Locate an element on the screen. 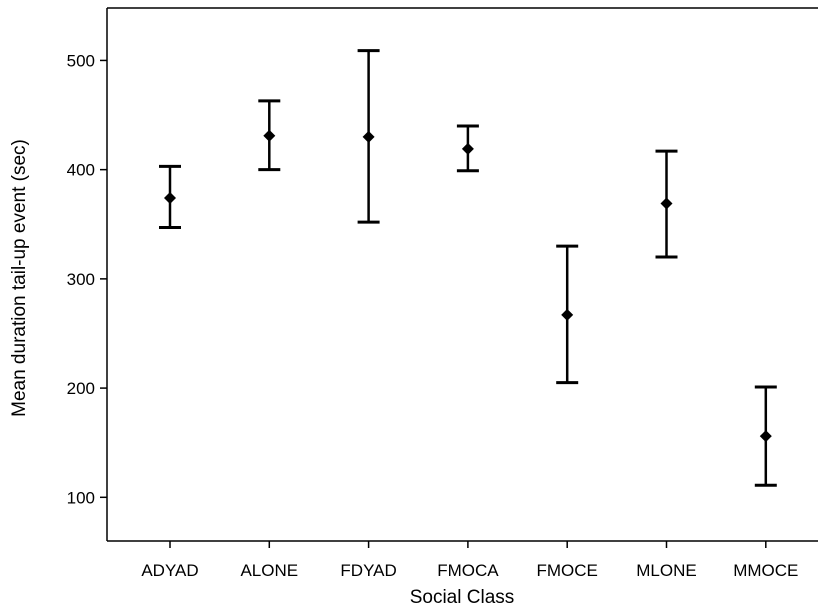  y-tick-label: 300 is located at coordinates (81, 279).